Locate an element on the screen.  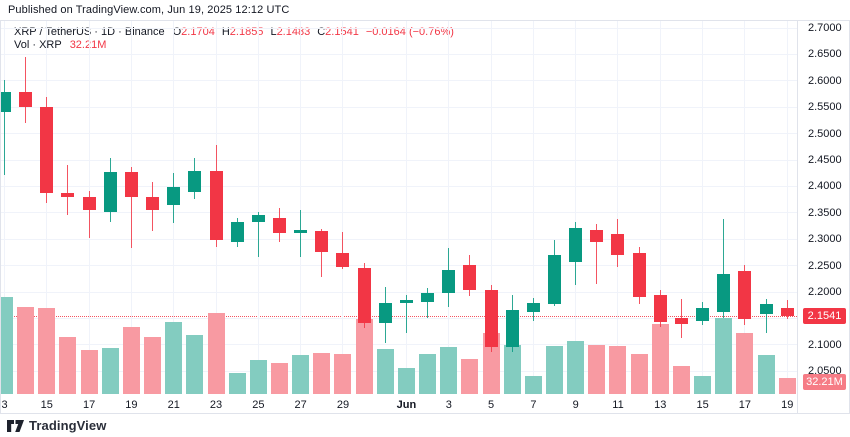
price-tick-label: 2.4000 is located at coordinates (825, 186).